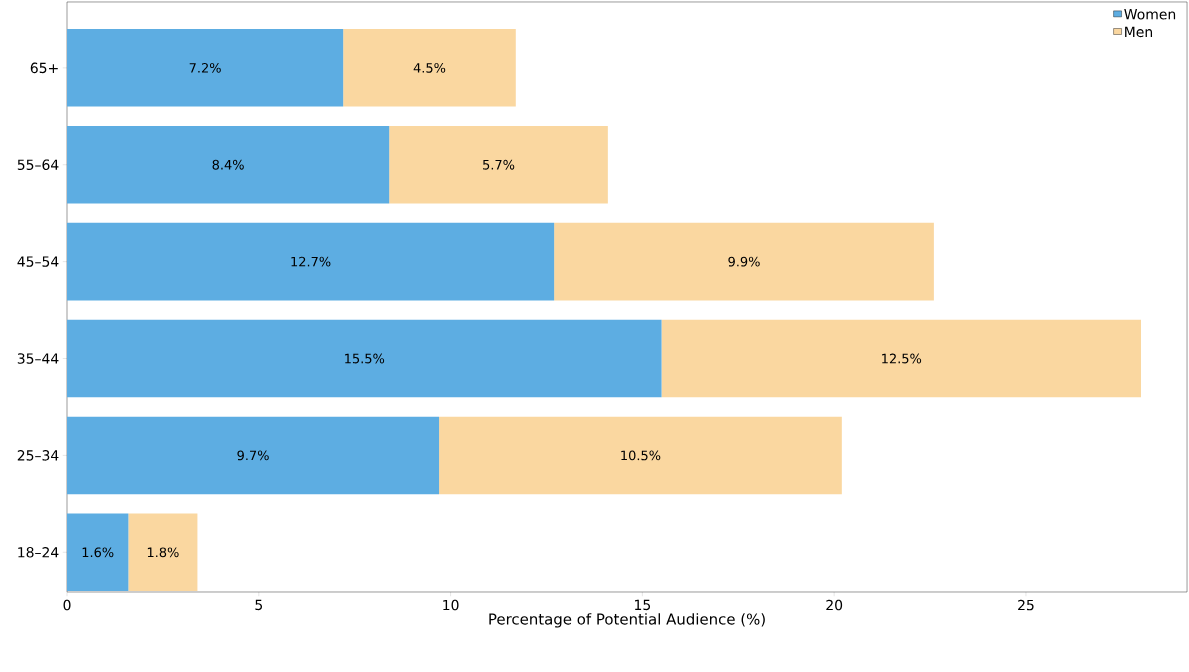  I want to click on x-tick-label: 10, so click(451, 605).